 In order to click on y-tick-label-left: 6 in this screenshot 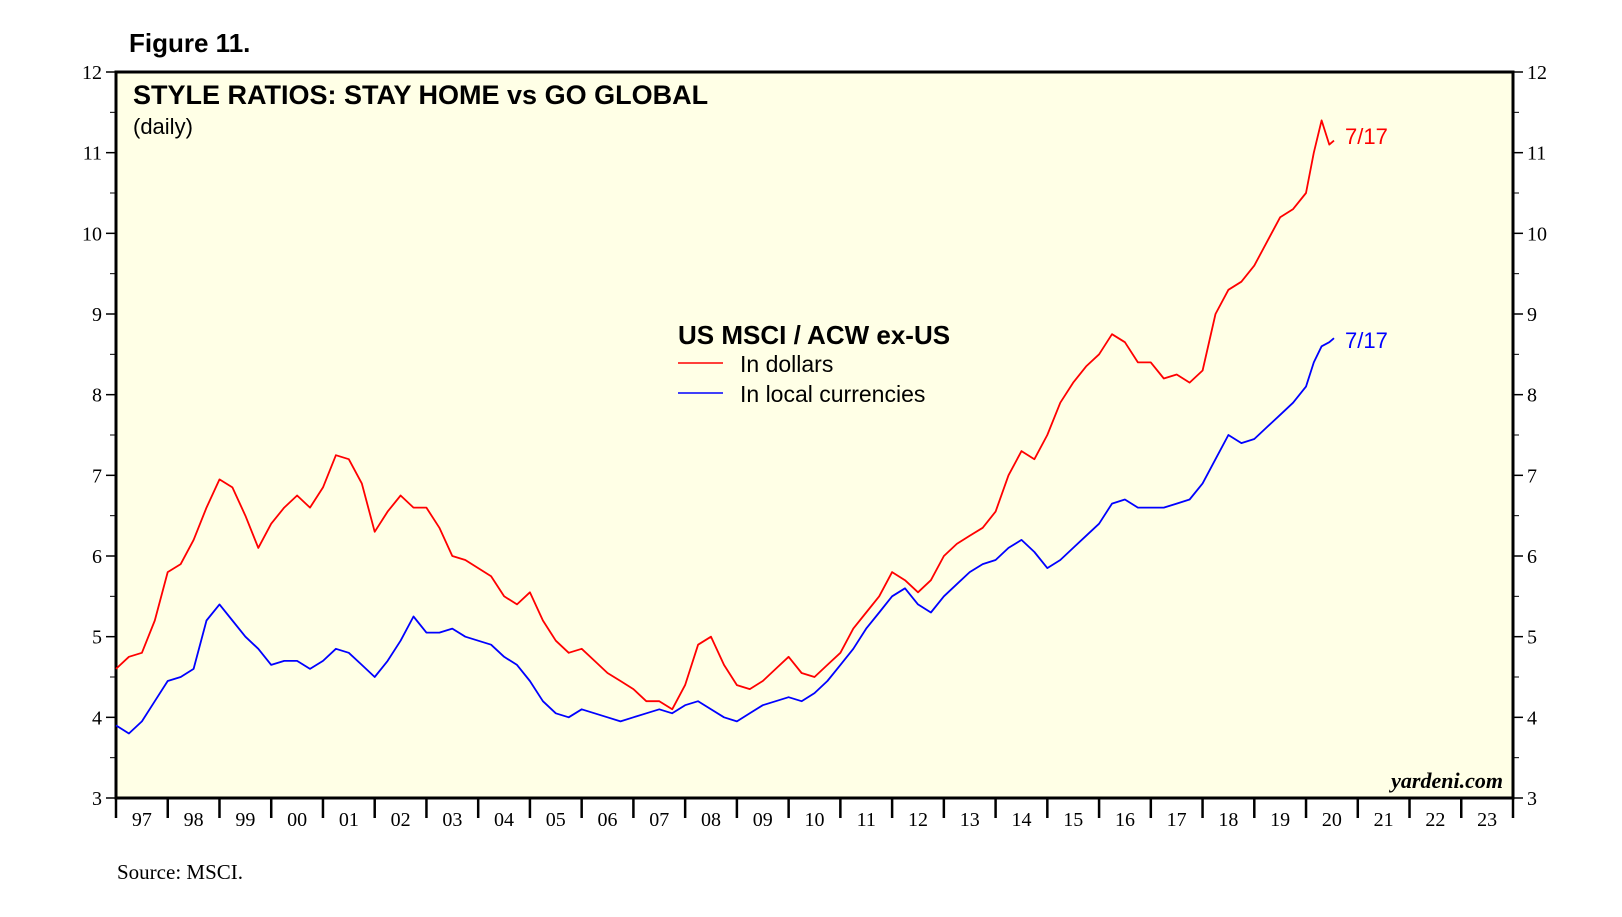, I will do `click(97, 557)`.